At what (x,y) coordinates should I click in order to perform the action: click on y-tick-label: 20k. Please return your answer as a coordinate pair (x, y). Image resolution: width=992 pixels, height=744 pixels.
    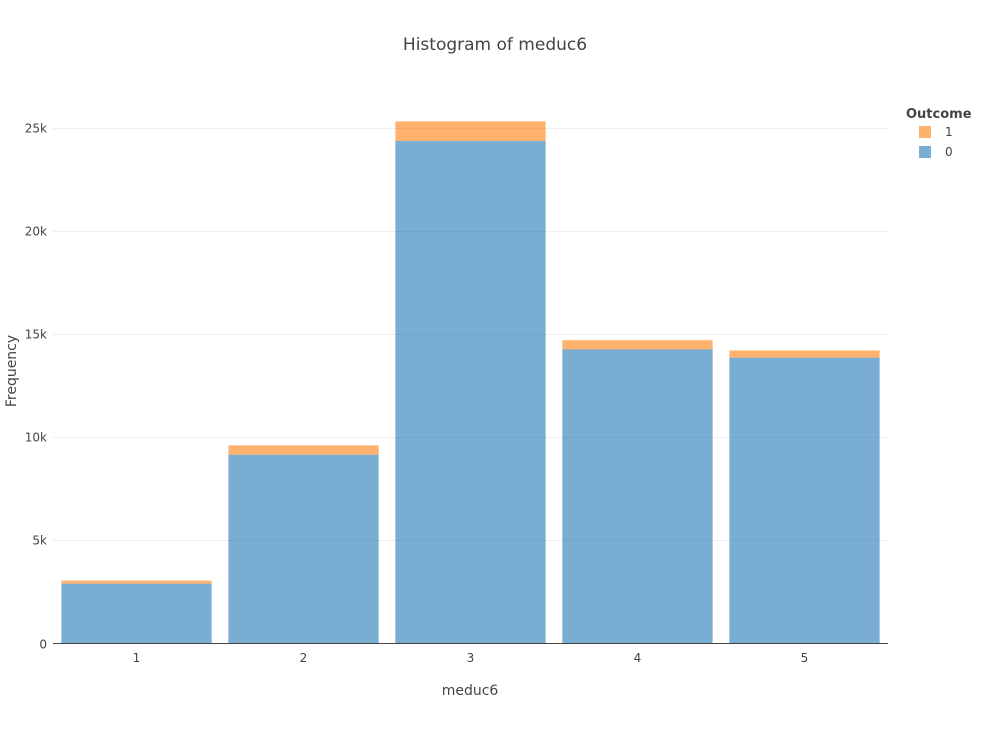
    Looking at the image, I should click on (36, 232).